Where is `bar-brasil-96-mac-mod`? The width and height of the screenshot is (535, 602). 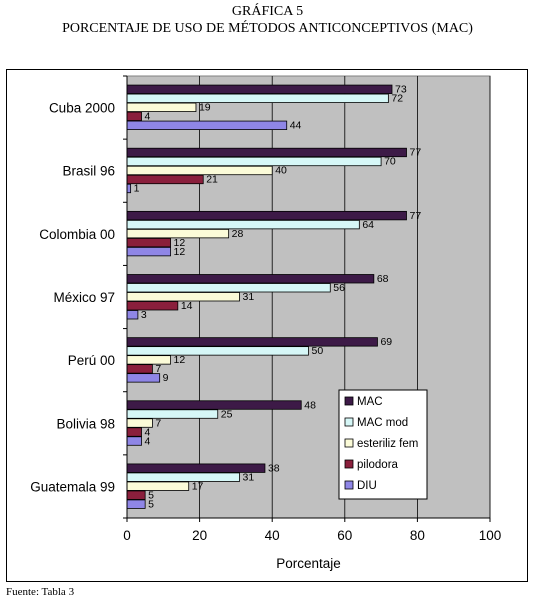
bar-brasil-96-mac-mod is located at coordinates (254, 161).